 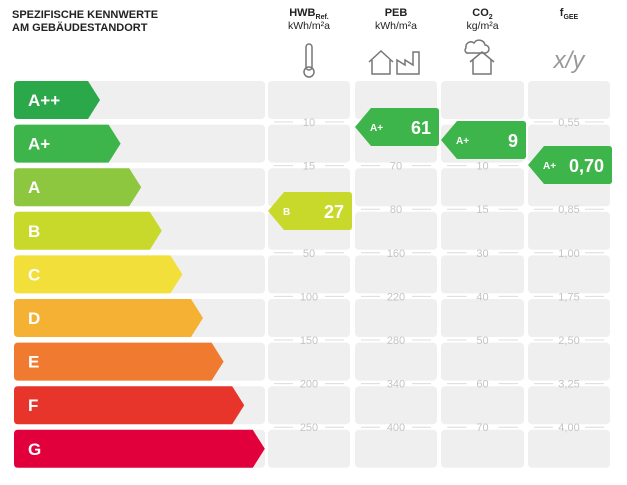 What do you see at coordinates (33, 405) in the screenshot?
I see `class-label: F` at bounding box center [33, 405].